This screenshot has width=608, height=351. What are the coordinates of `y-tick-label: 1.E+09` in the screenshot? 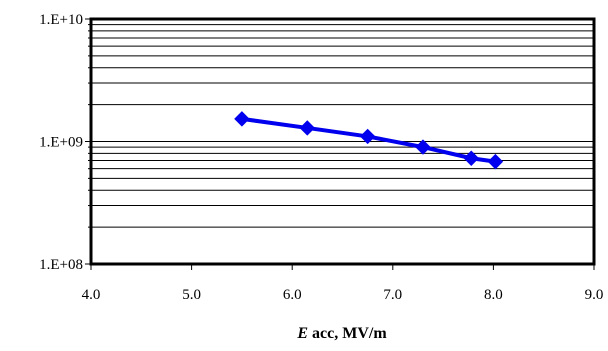 It's located at (61, 143).